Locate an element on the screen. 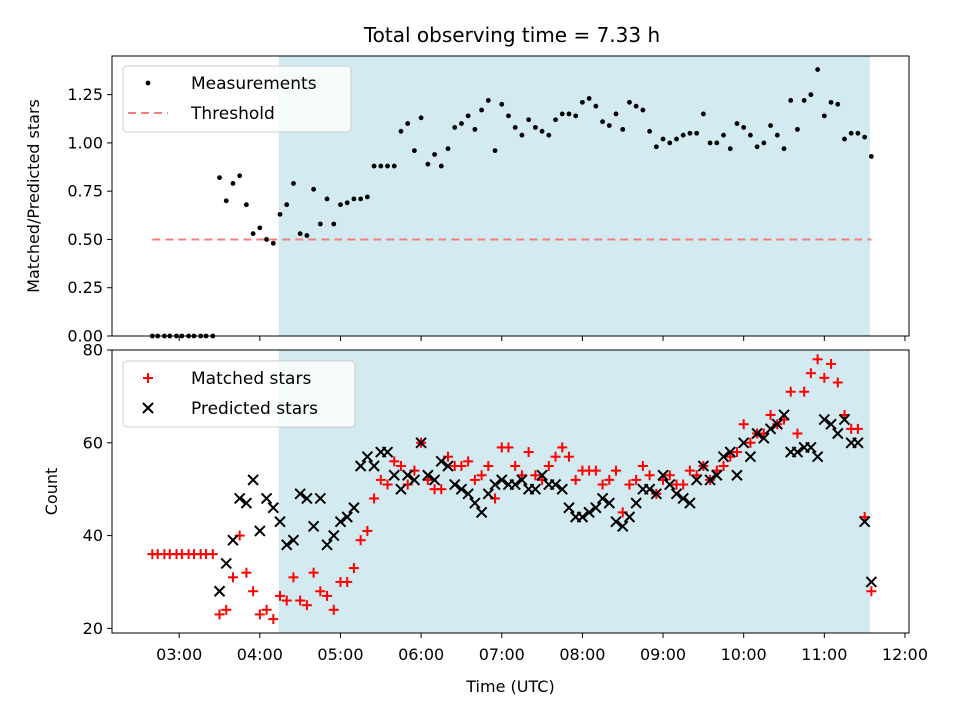  x-tick-label: 04:00 is located at coordinates (260, 654).